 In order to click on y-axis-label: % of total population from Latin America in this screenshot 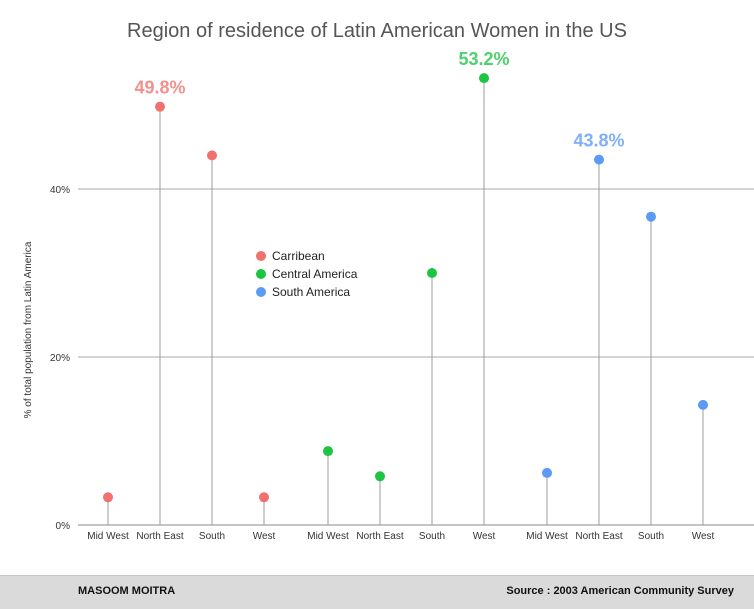, I will do `click(28, 329)`.